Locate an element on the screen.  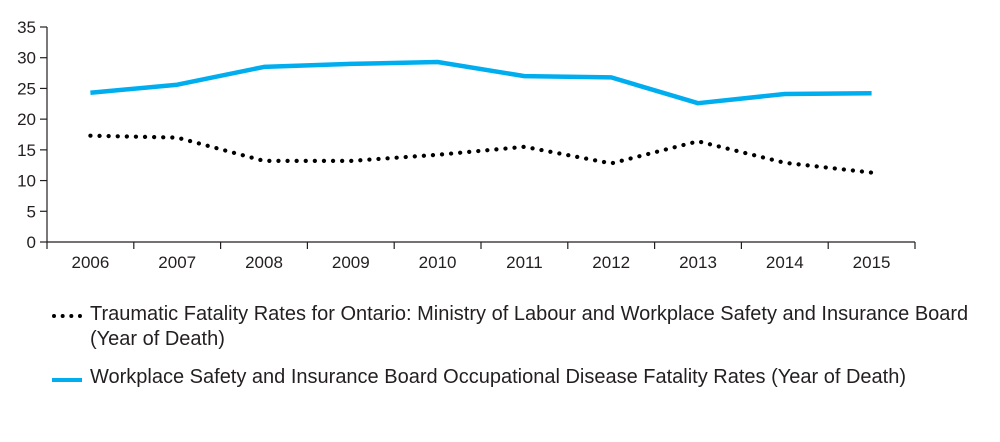
y-tick-label: 10 is located at coordinates (26, 181).